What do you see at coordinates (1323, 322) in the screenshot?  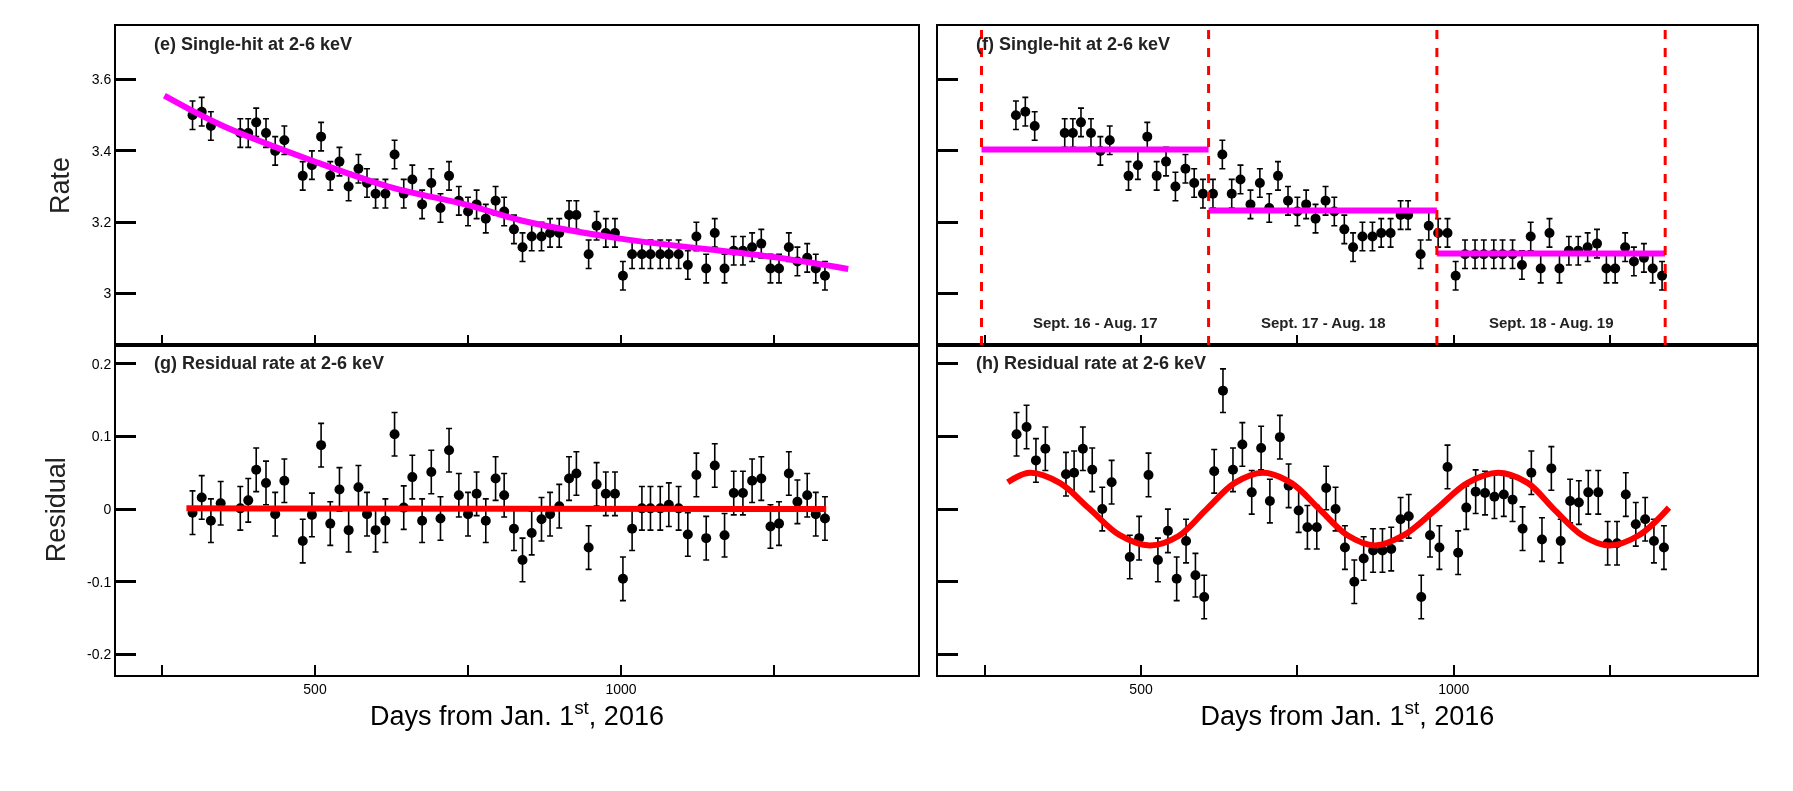 I see `annotation: Sept. 17 - Aug. 18` at bounding box center [1323, 322].